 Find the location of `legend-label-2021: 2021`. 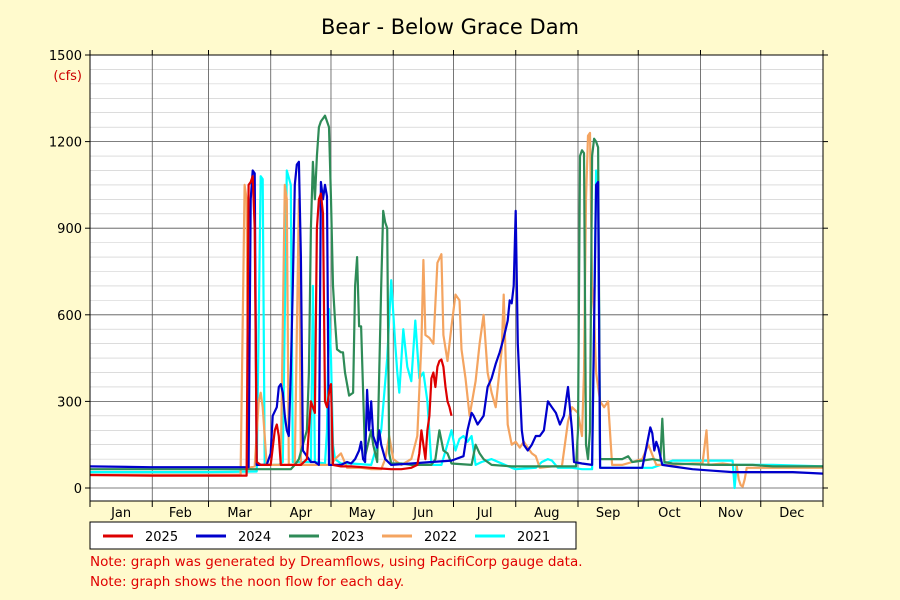

legend-label-2021: 2021 is located at coordinates (533, 537).